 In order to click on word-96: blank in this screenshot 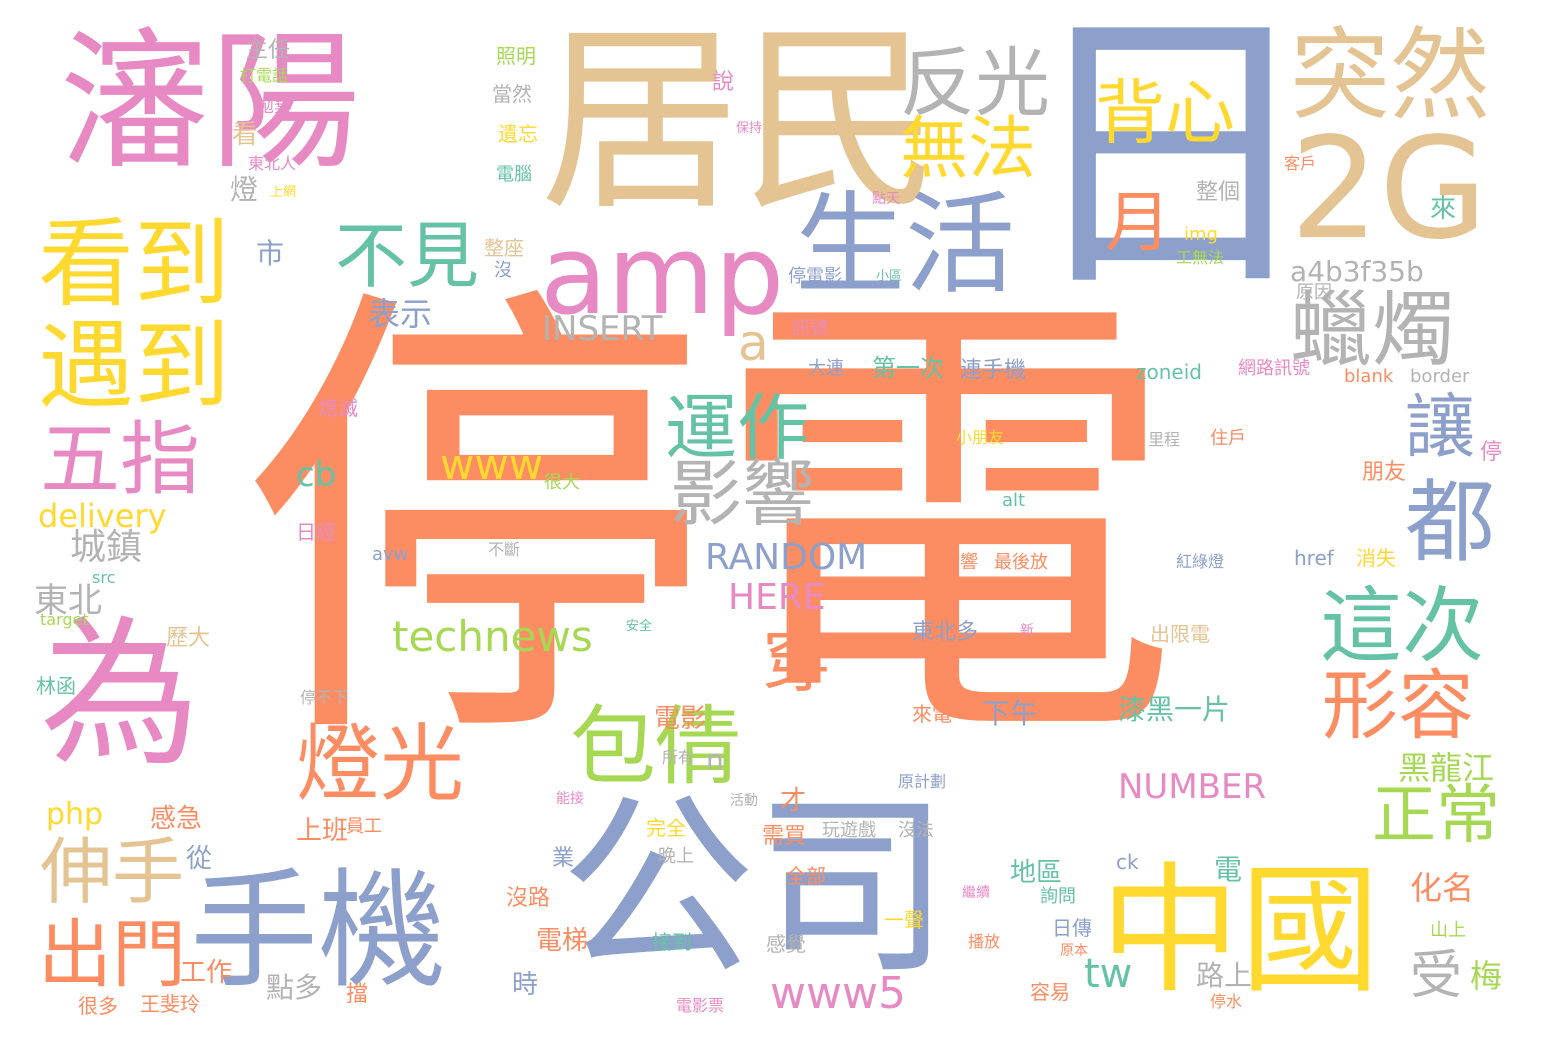, I will do `click(1369, 376)`.